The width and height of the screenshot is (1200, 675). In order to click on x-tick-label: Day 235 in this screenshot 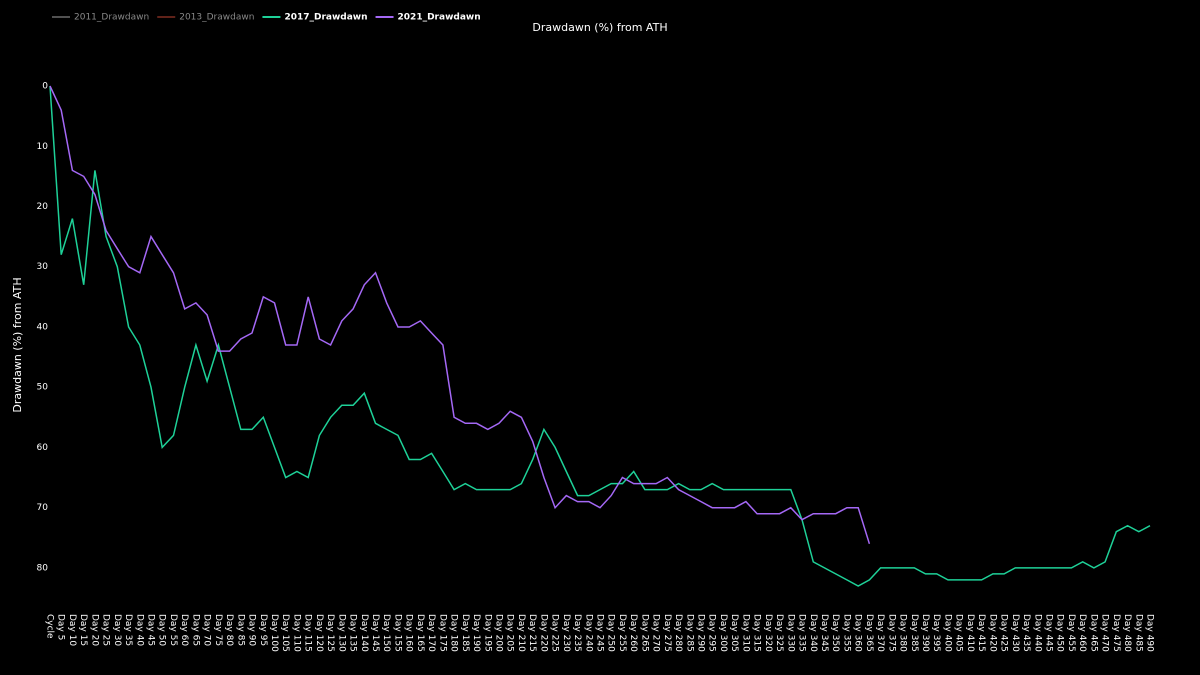, I will do `click(577, 633)`.